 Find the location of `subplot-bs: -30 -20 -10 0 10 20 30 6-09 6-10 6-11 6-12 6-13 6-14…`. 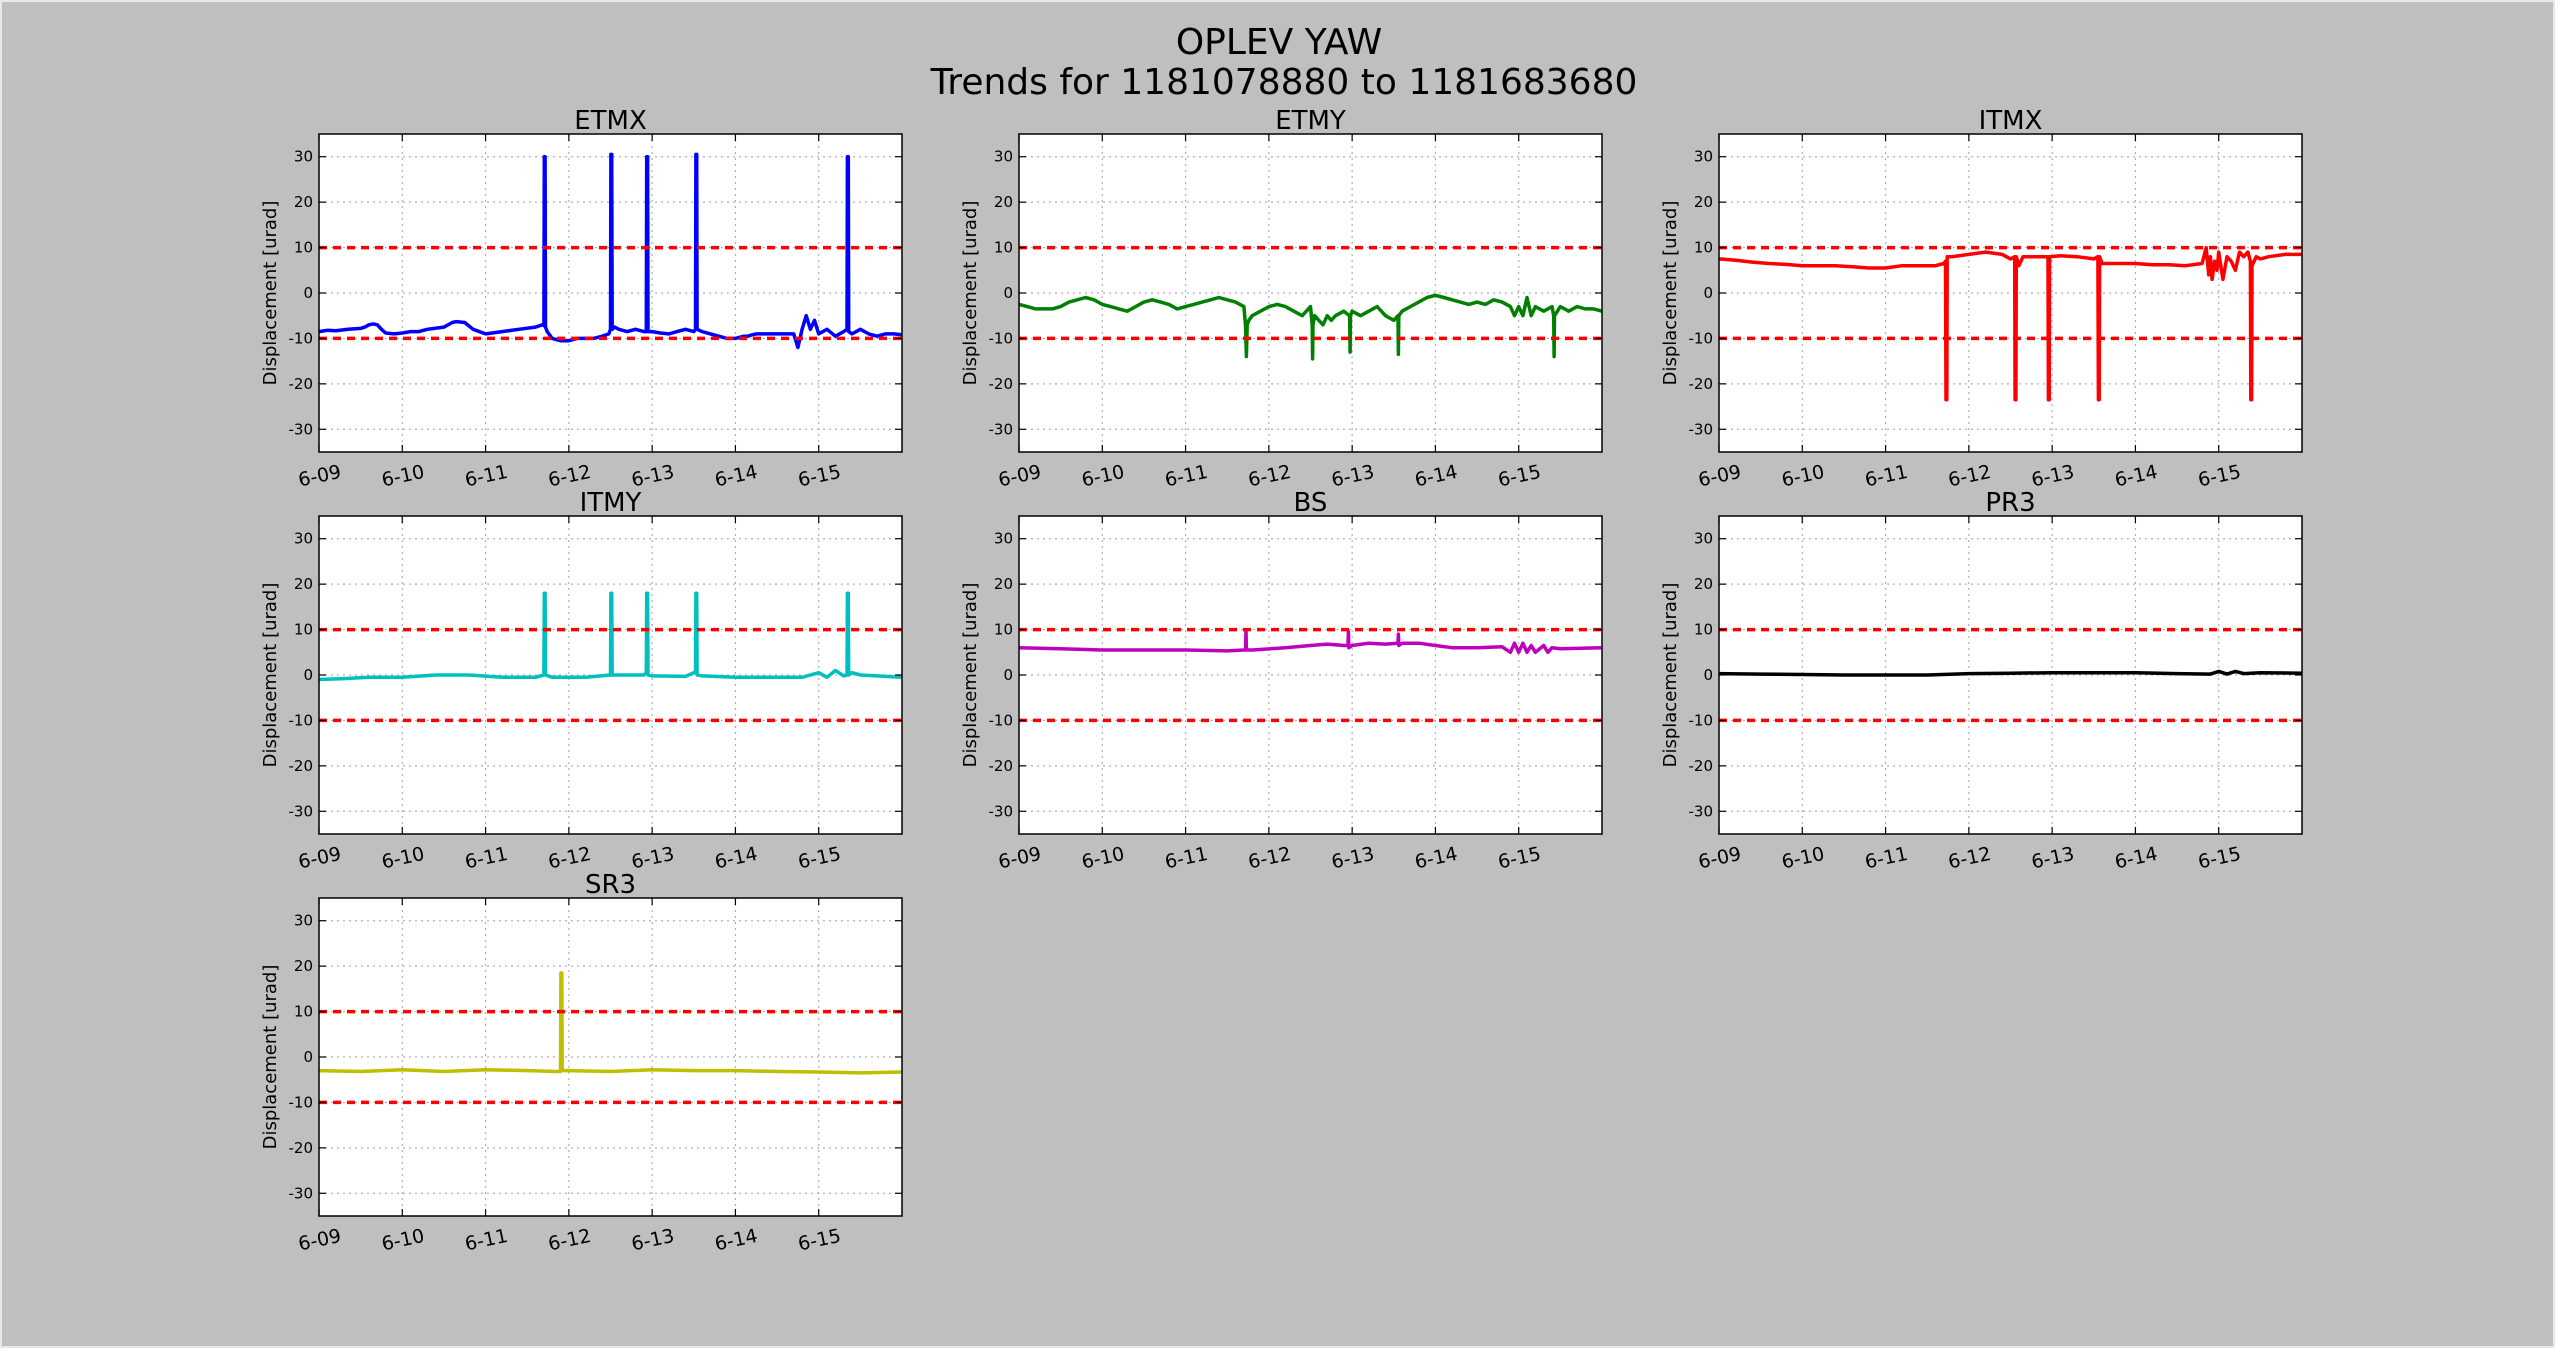

subplot-bs: -30 -20 -10 0 10 20 30 6-09 6-10 6-11 6-12 6-13 6-14… is located at coordinates (1281, 680).